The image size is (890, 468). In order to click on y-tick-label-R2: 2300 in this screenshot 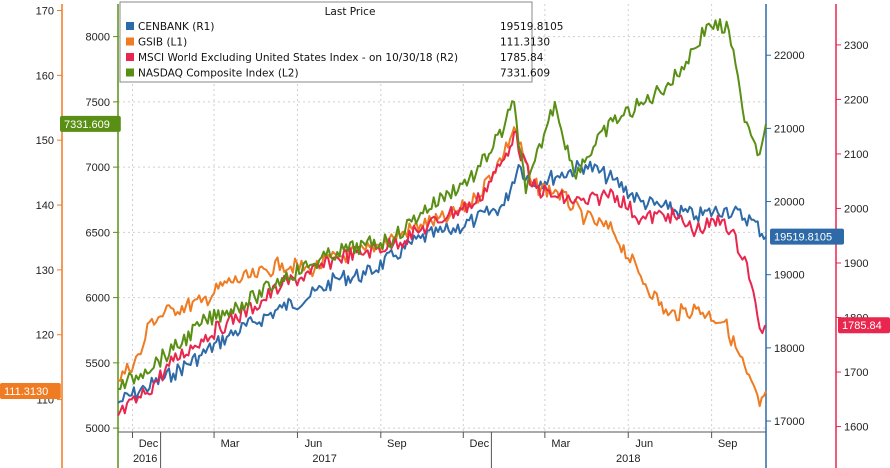, I will do `click(856, 46)`.